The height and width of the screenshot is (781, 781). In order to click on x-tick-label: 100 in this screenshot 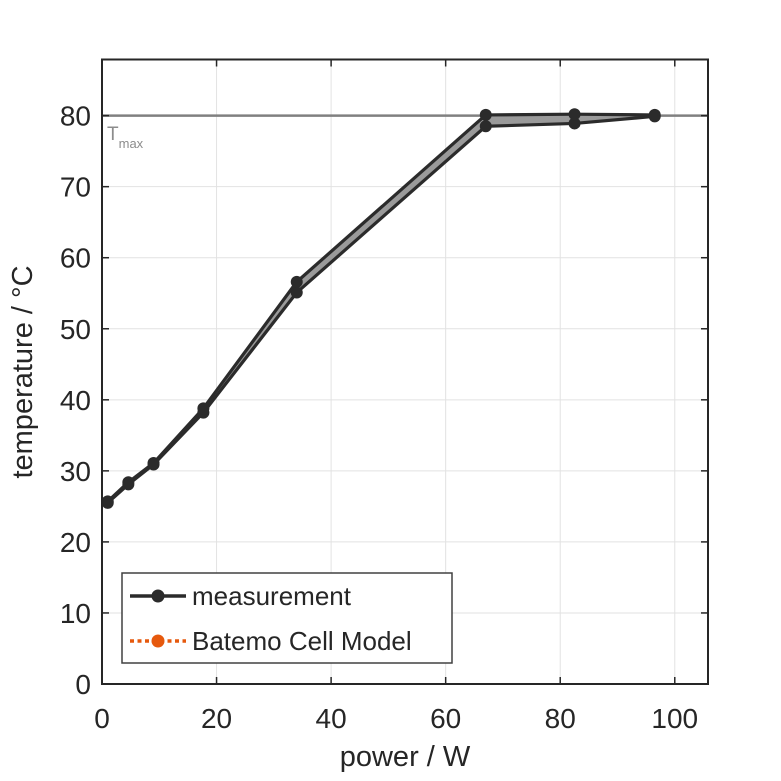, I will do `click(674, 718)`.